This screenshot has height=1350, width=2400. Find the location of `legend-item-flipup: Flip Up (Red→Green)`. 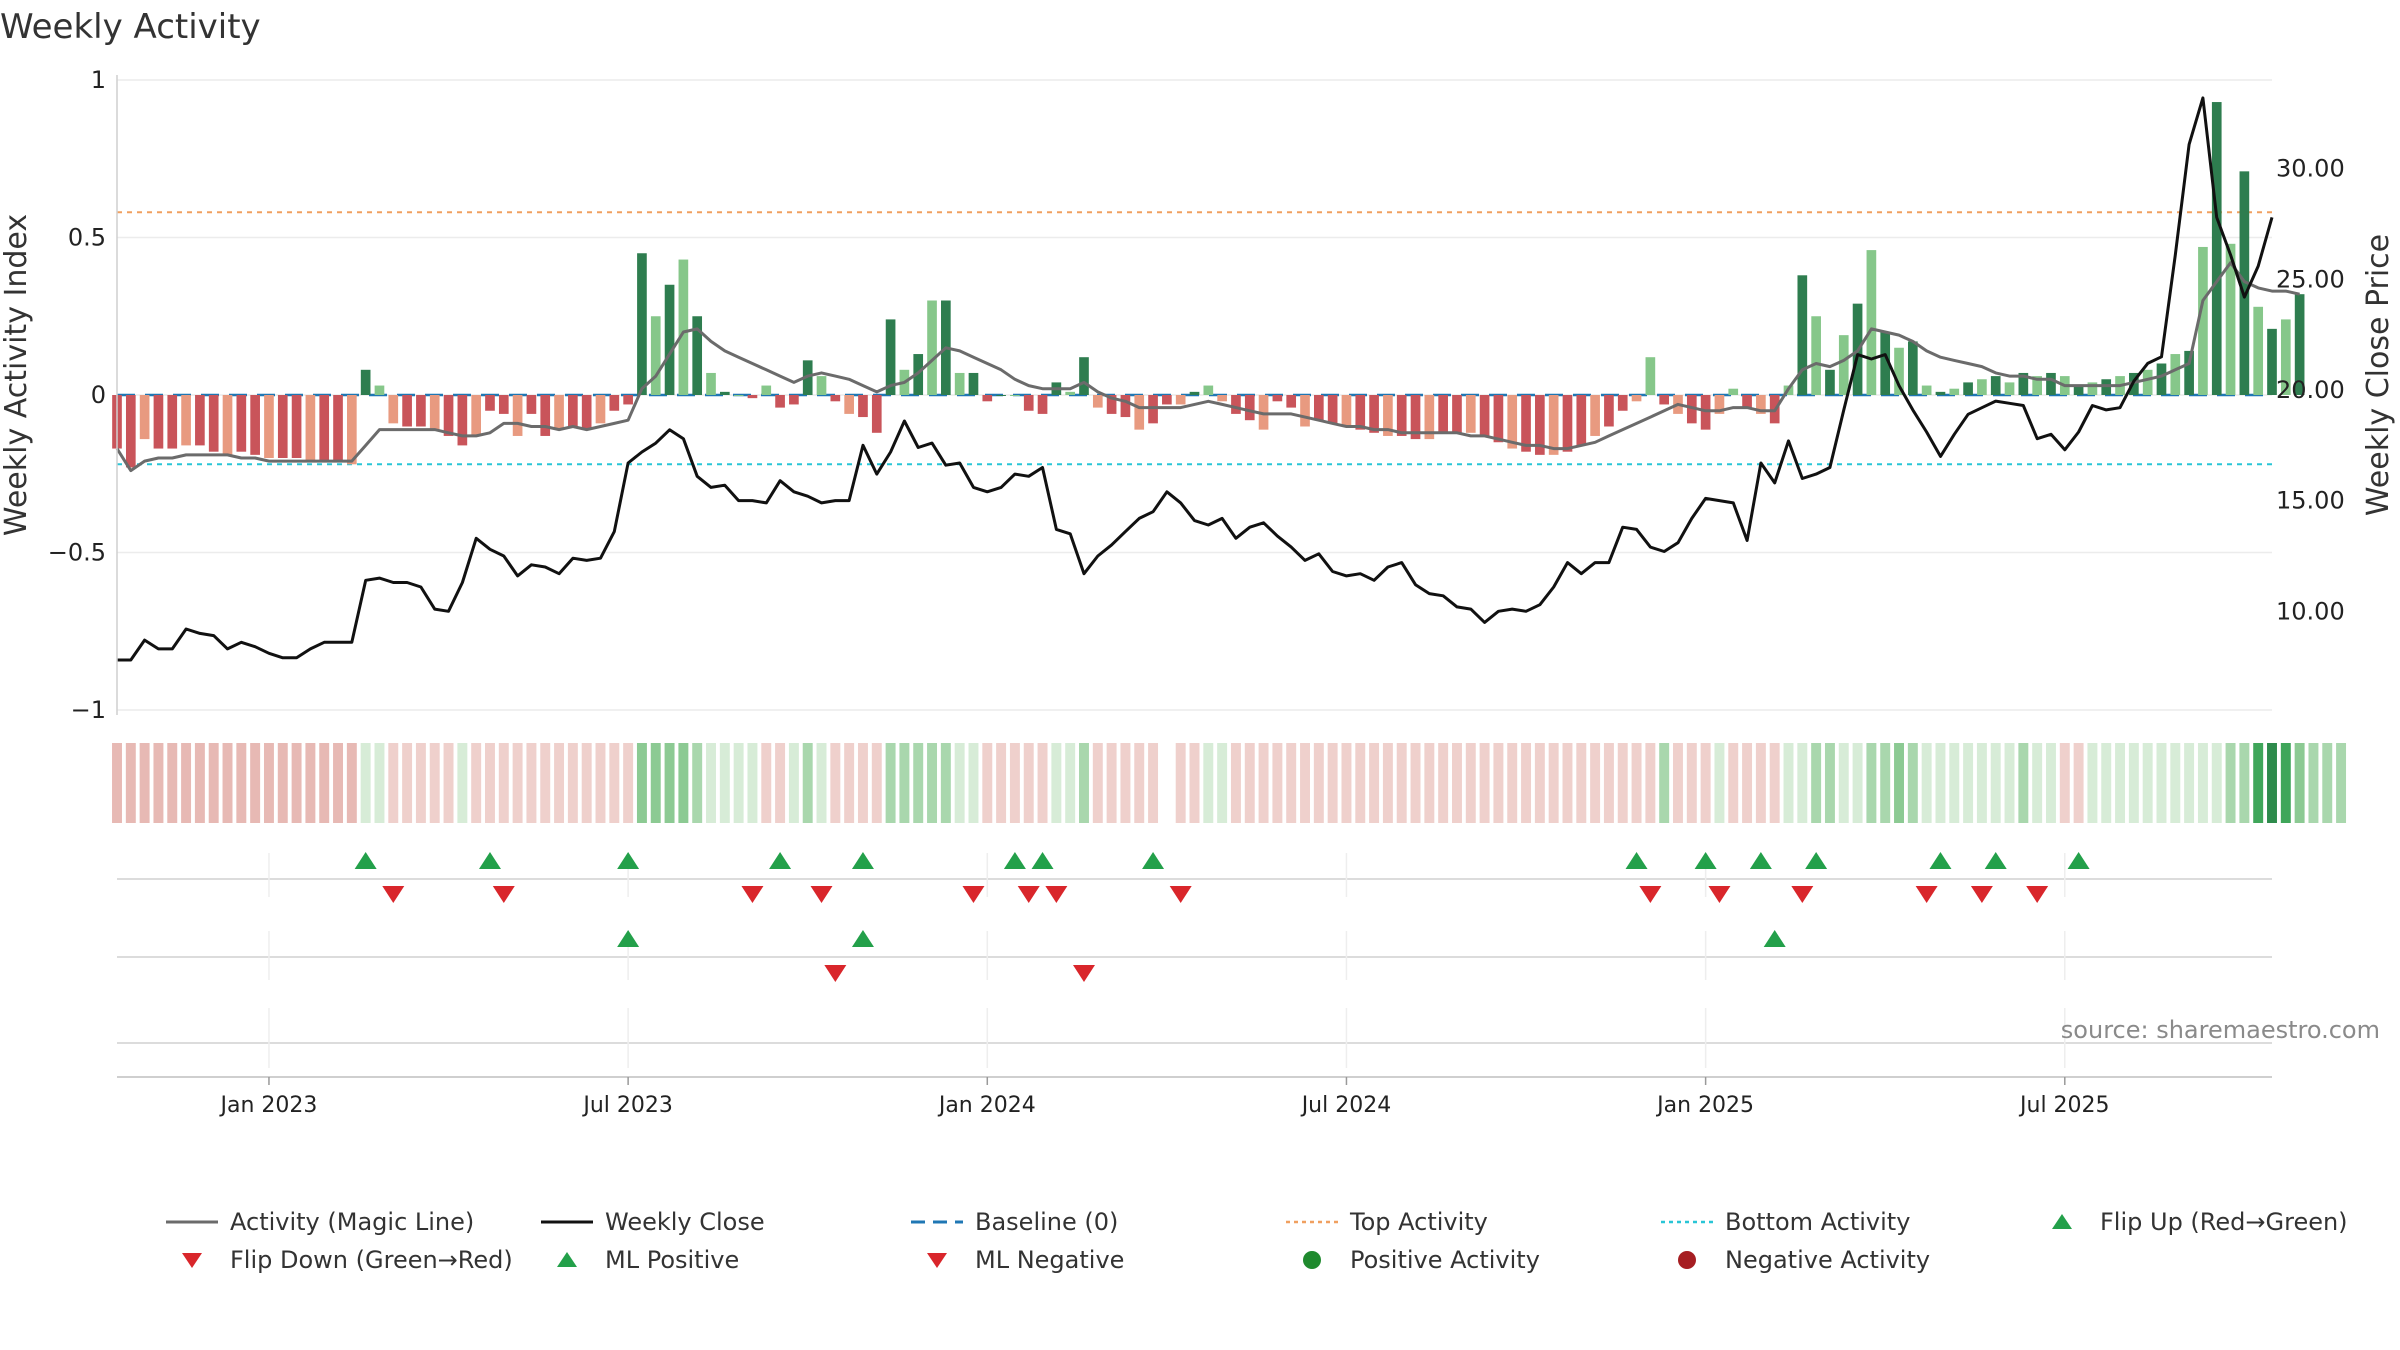

legend-item-flipup: Flip Up (Red→Green) is located at coordinates (2189, 1222).